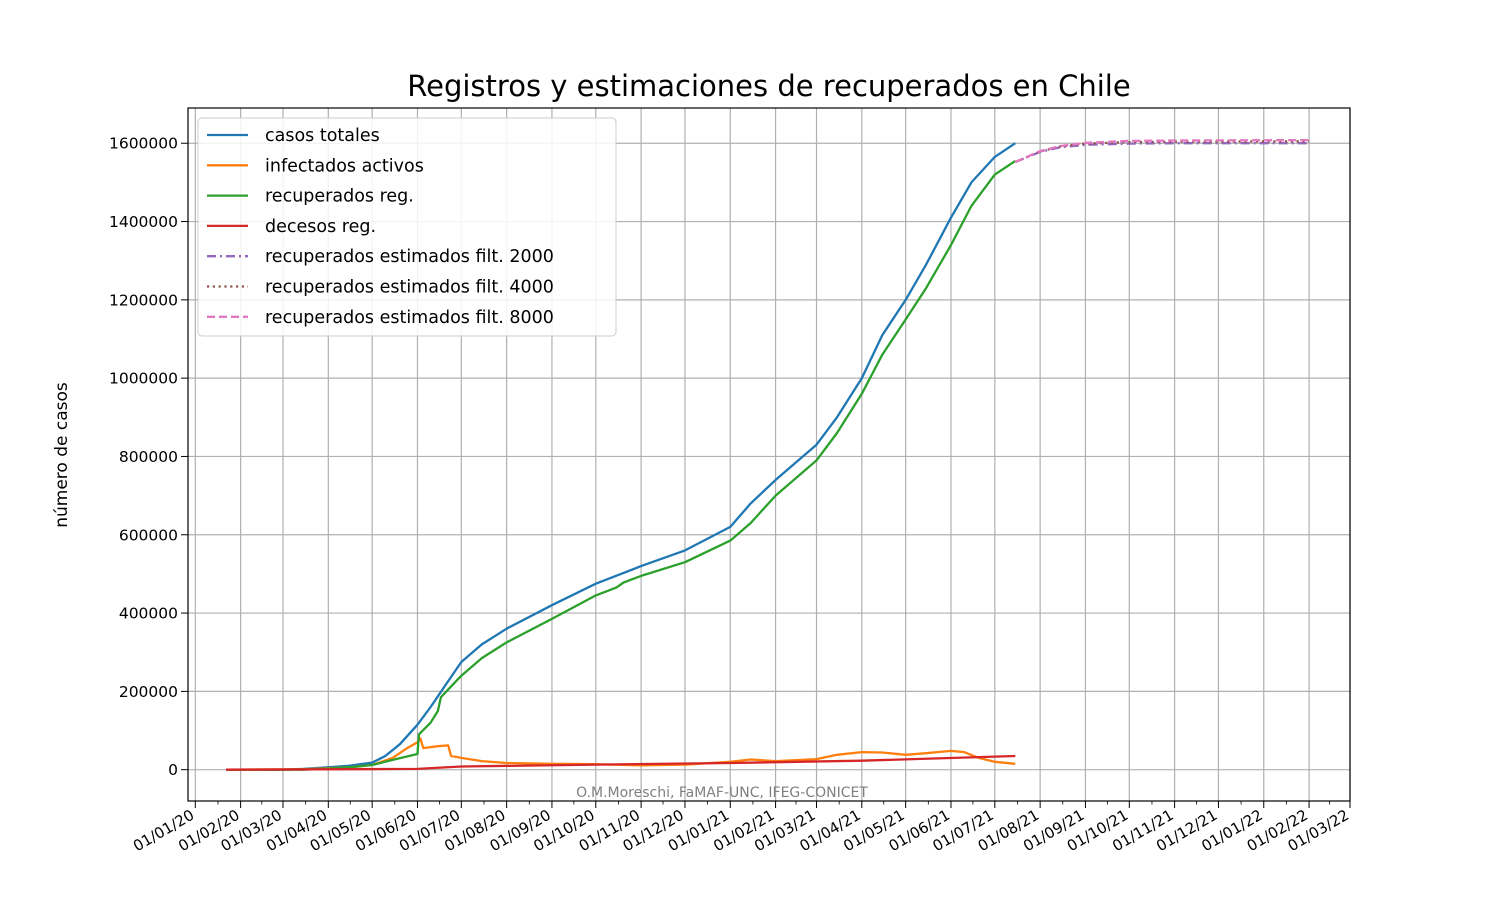 The image size is (1500, 900). I want to click on legend-label: recuperados estimados filt. 2000, so click(409, 257).